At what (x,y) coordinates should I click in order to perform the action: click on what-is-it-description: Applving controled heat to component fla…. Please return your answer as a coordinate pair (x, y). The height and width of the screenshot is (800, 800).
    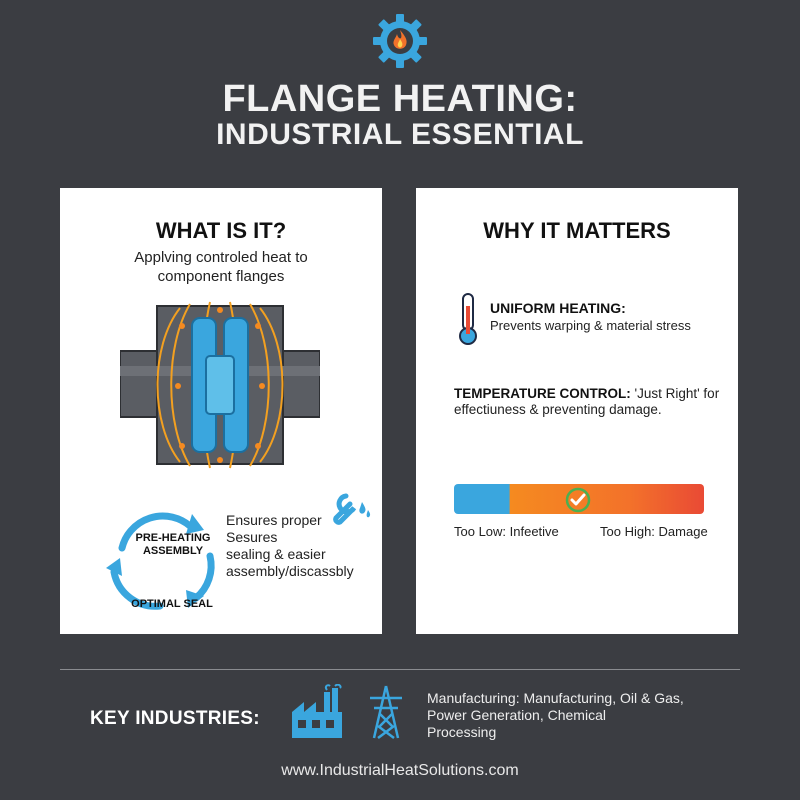
    Looking at the image, I should click on (221, 267).